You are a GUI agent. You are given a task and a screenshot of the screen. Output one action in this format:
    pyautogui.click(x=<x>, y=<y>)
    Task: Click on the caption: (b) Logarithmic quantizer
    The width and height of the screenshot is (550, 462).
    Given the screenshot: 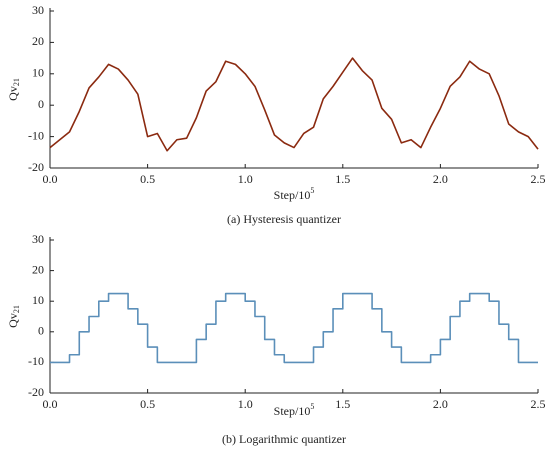 What is the action you would take?
    pyautogui.click(x=284, y=439)
    